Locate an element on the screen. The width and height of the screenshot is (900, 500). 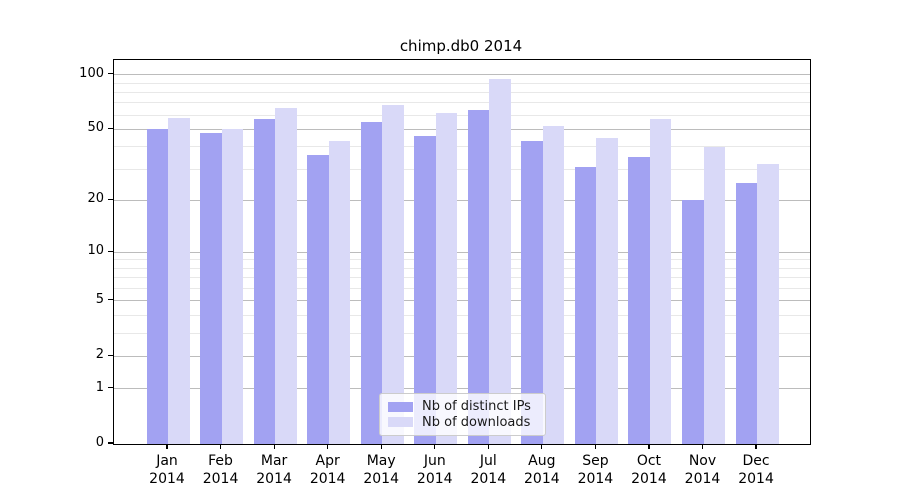
x-tick-label-month: May is located at coordinates (381, 461).